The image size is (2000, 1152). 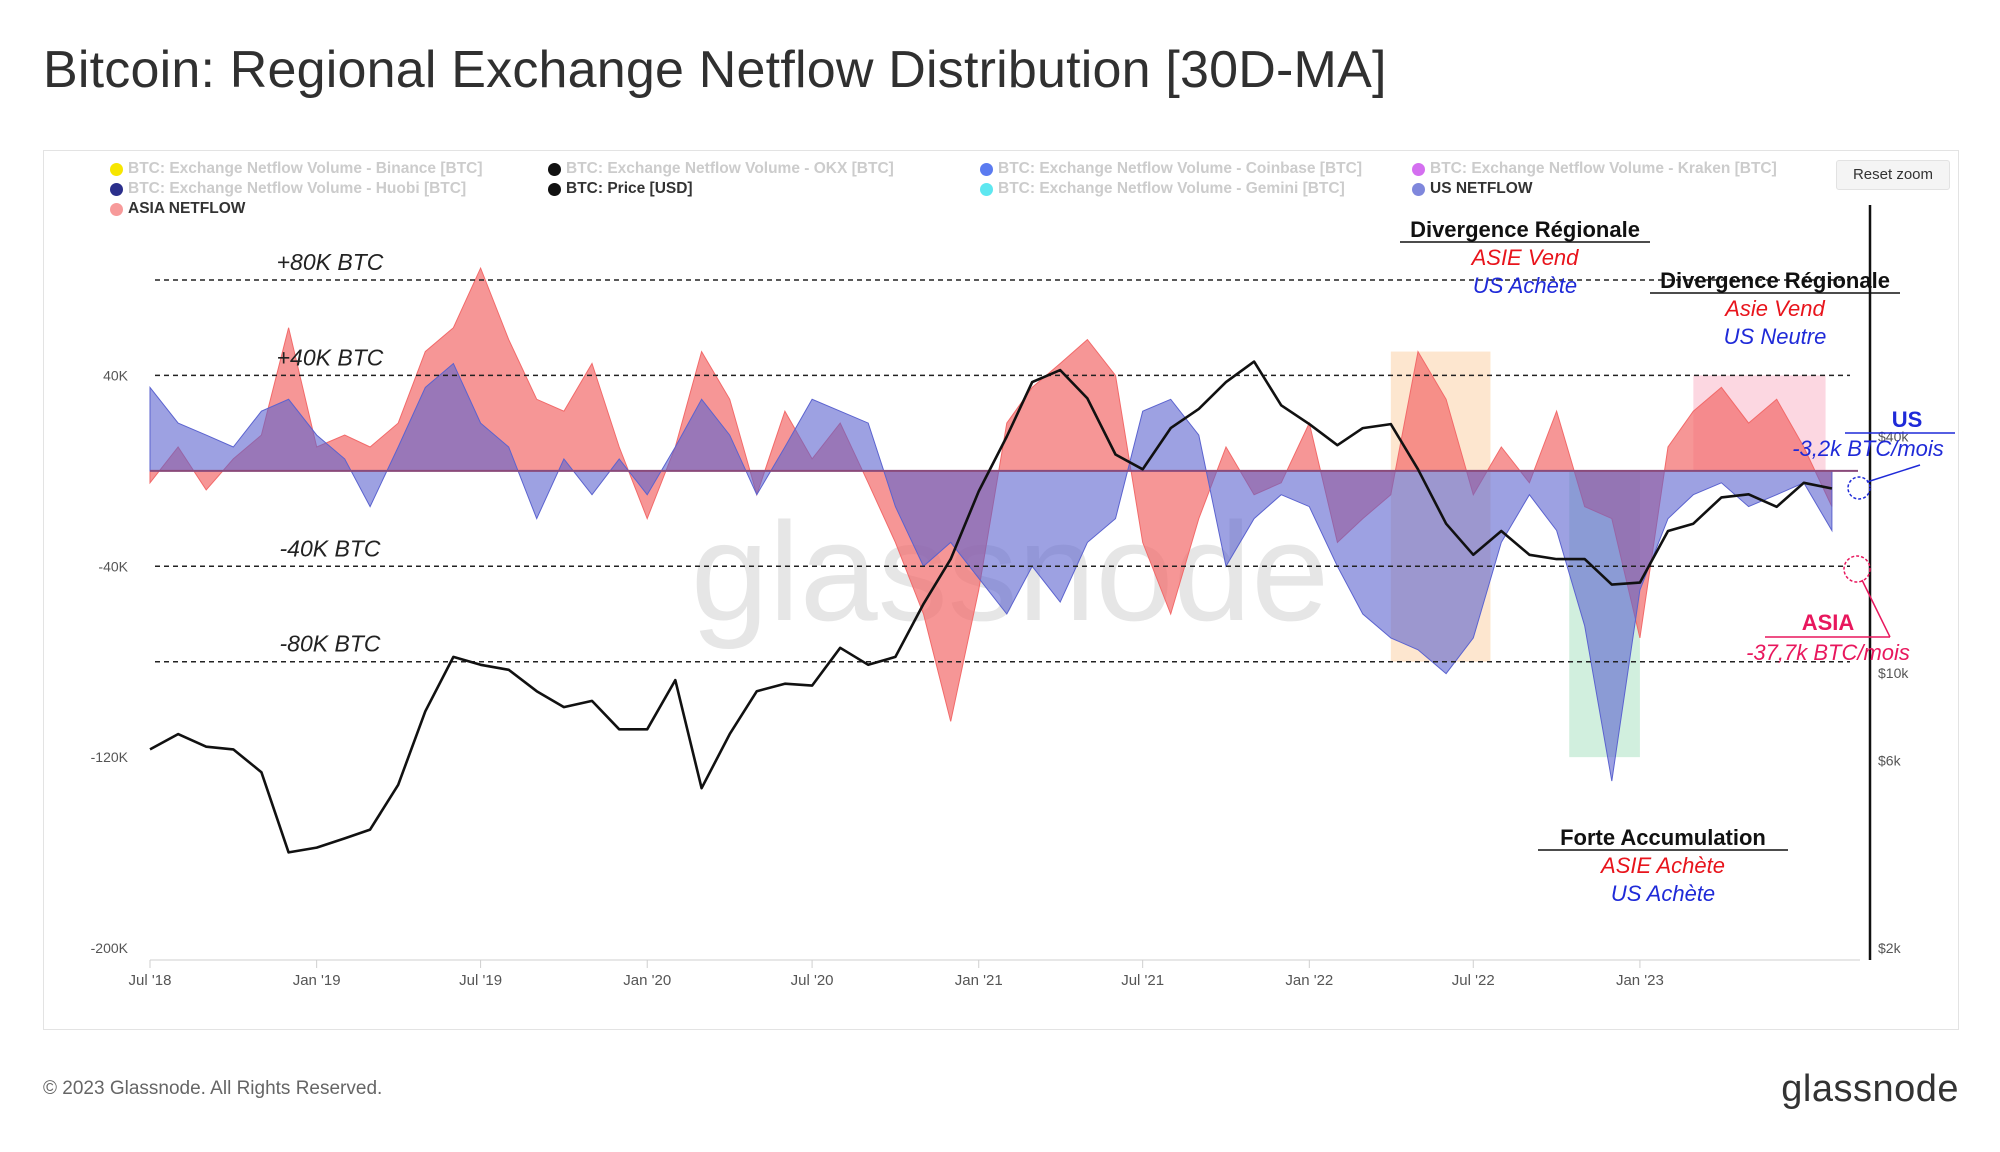 I want to click on legend-label: BTC: Price [USD], so click(x=629, y=188).